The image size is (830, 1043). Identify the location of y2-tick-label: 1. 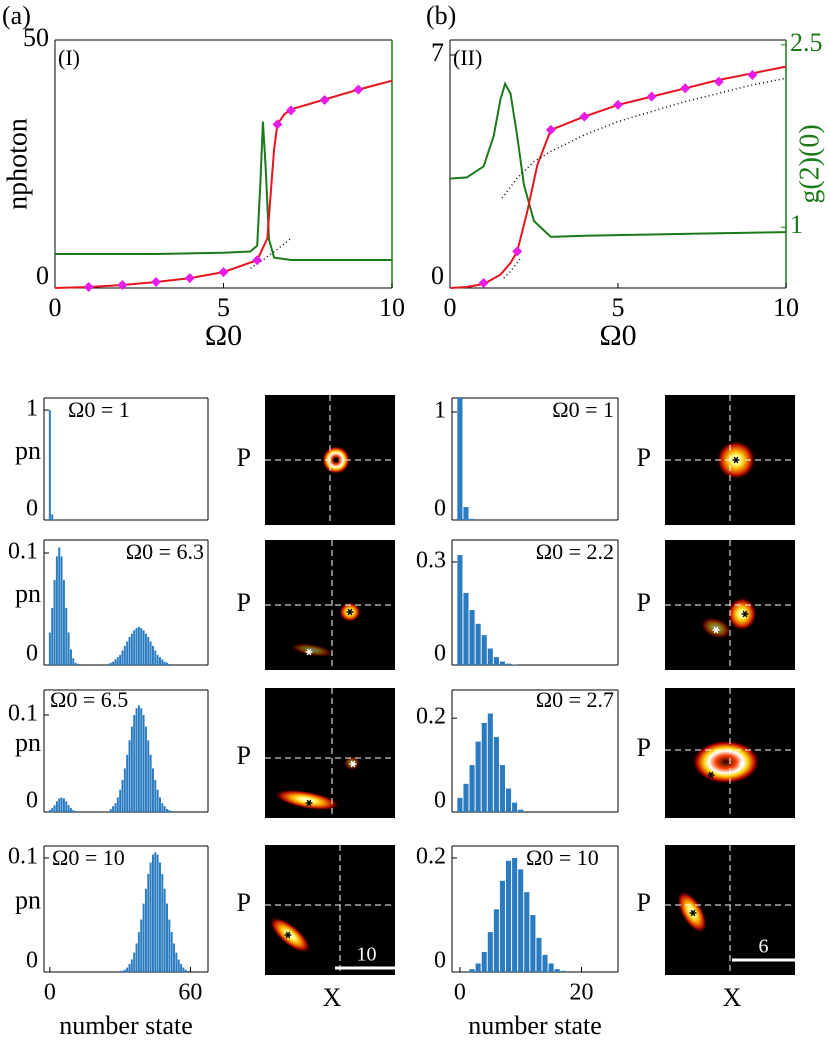
(796, 224).